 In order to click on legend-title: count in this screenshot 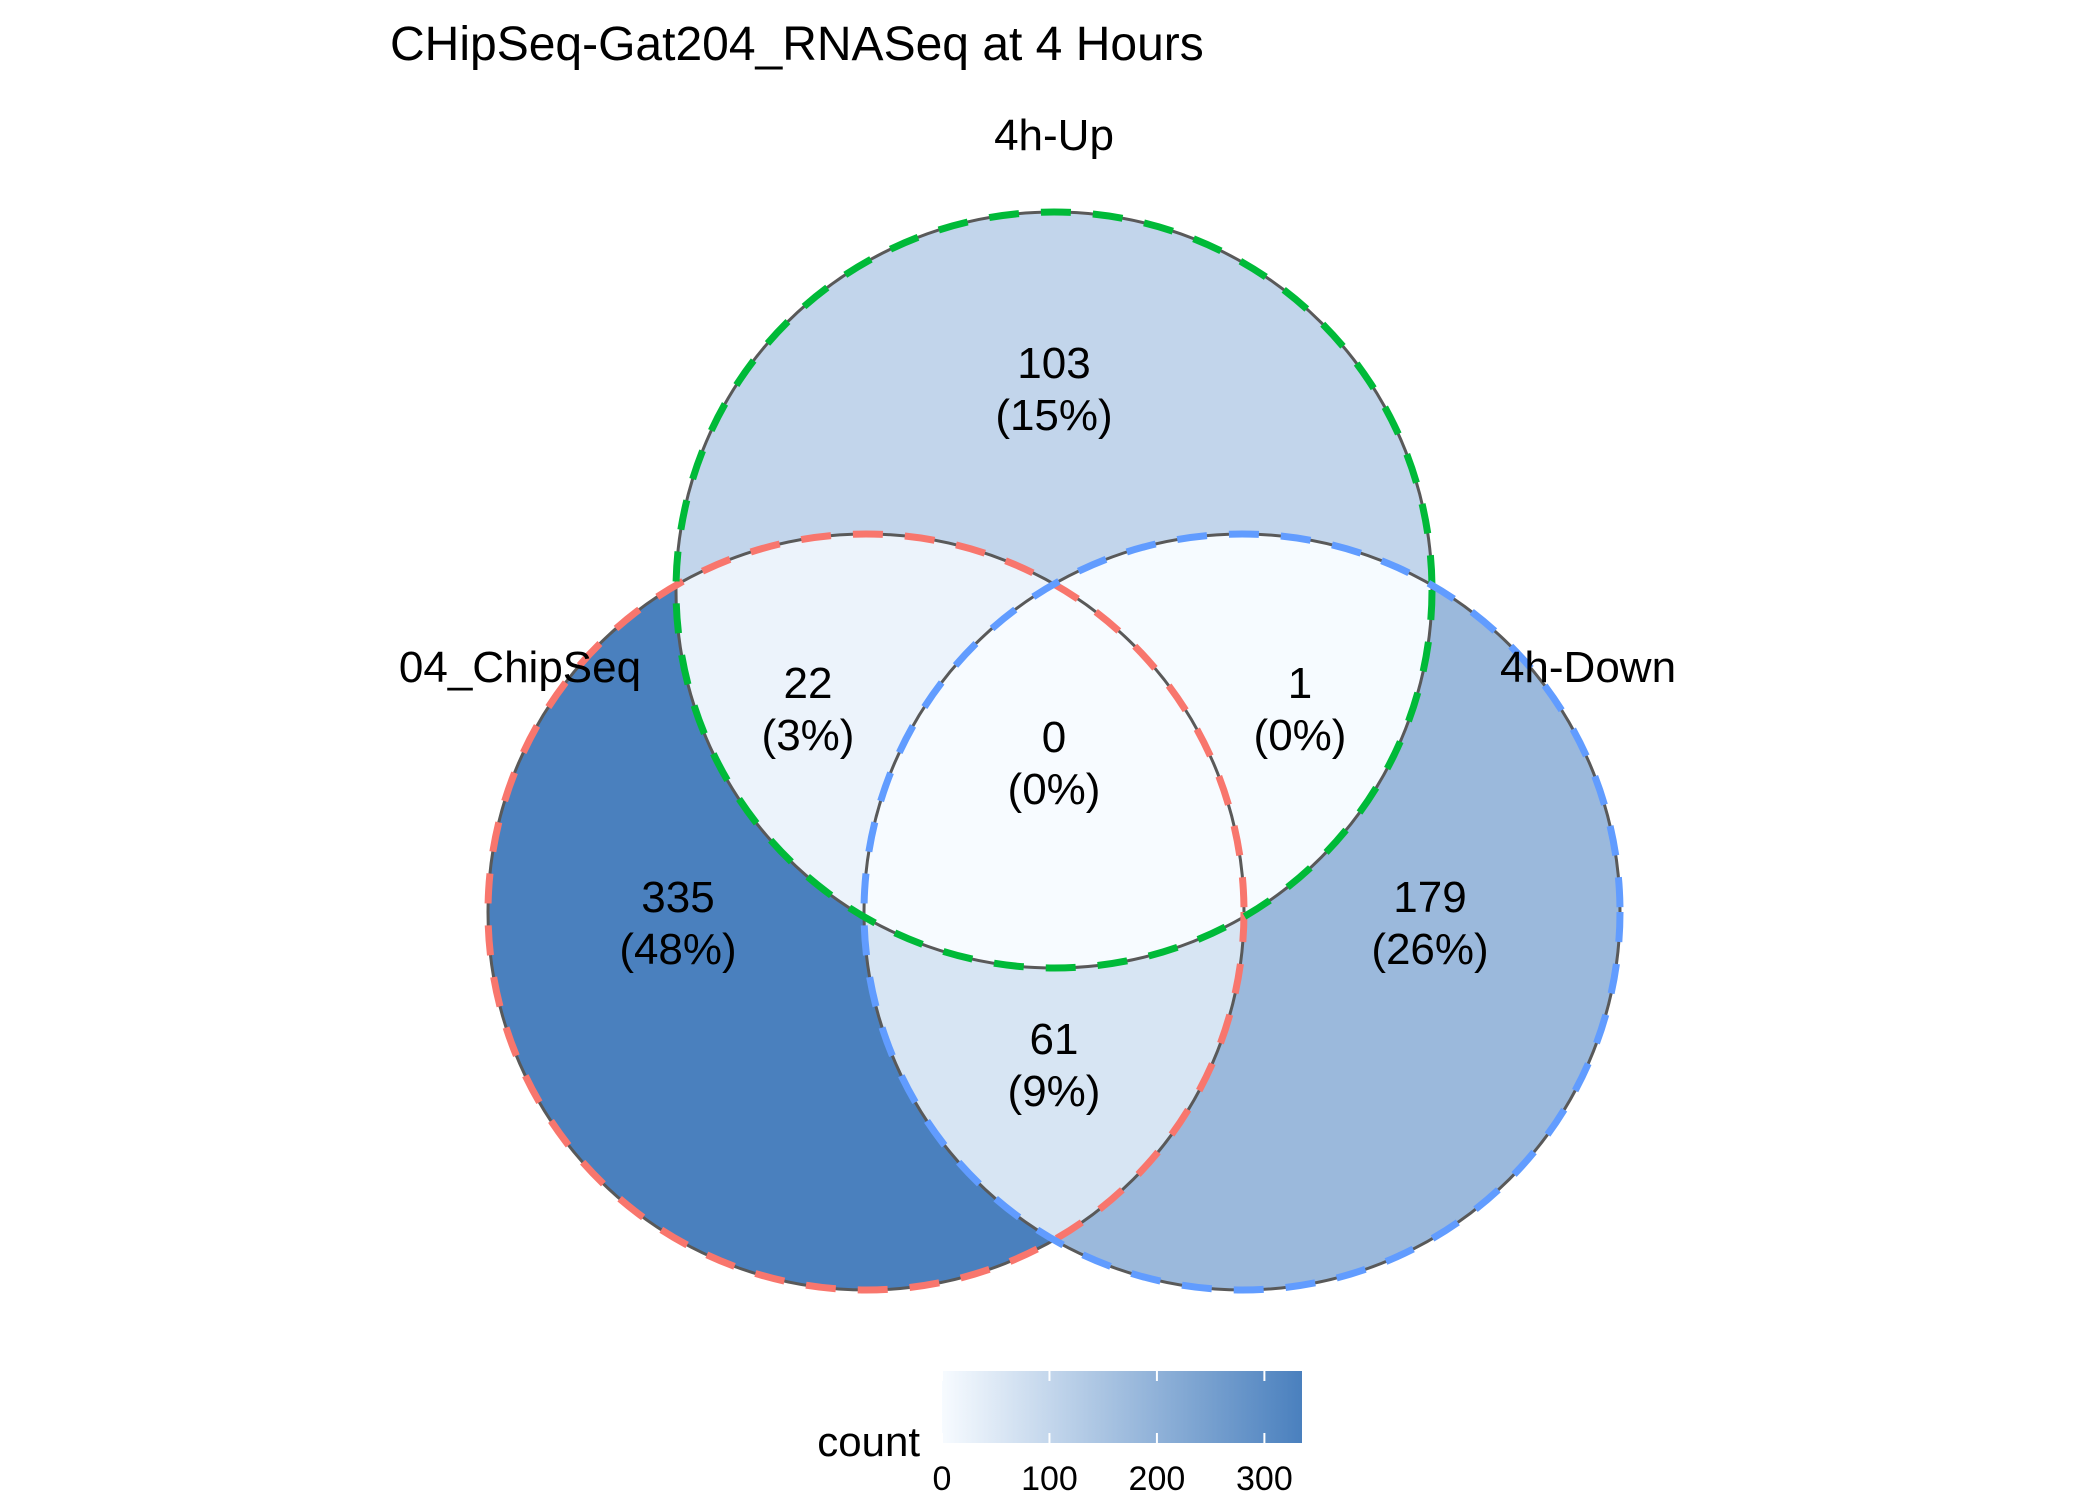, I will do `click(868, 1441)`.